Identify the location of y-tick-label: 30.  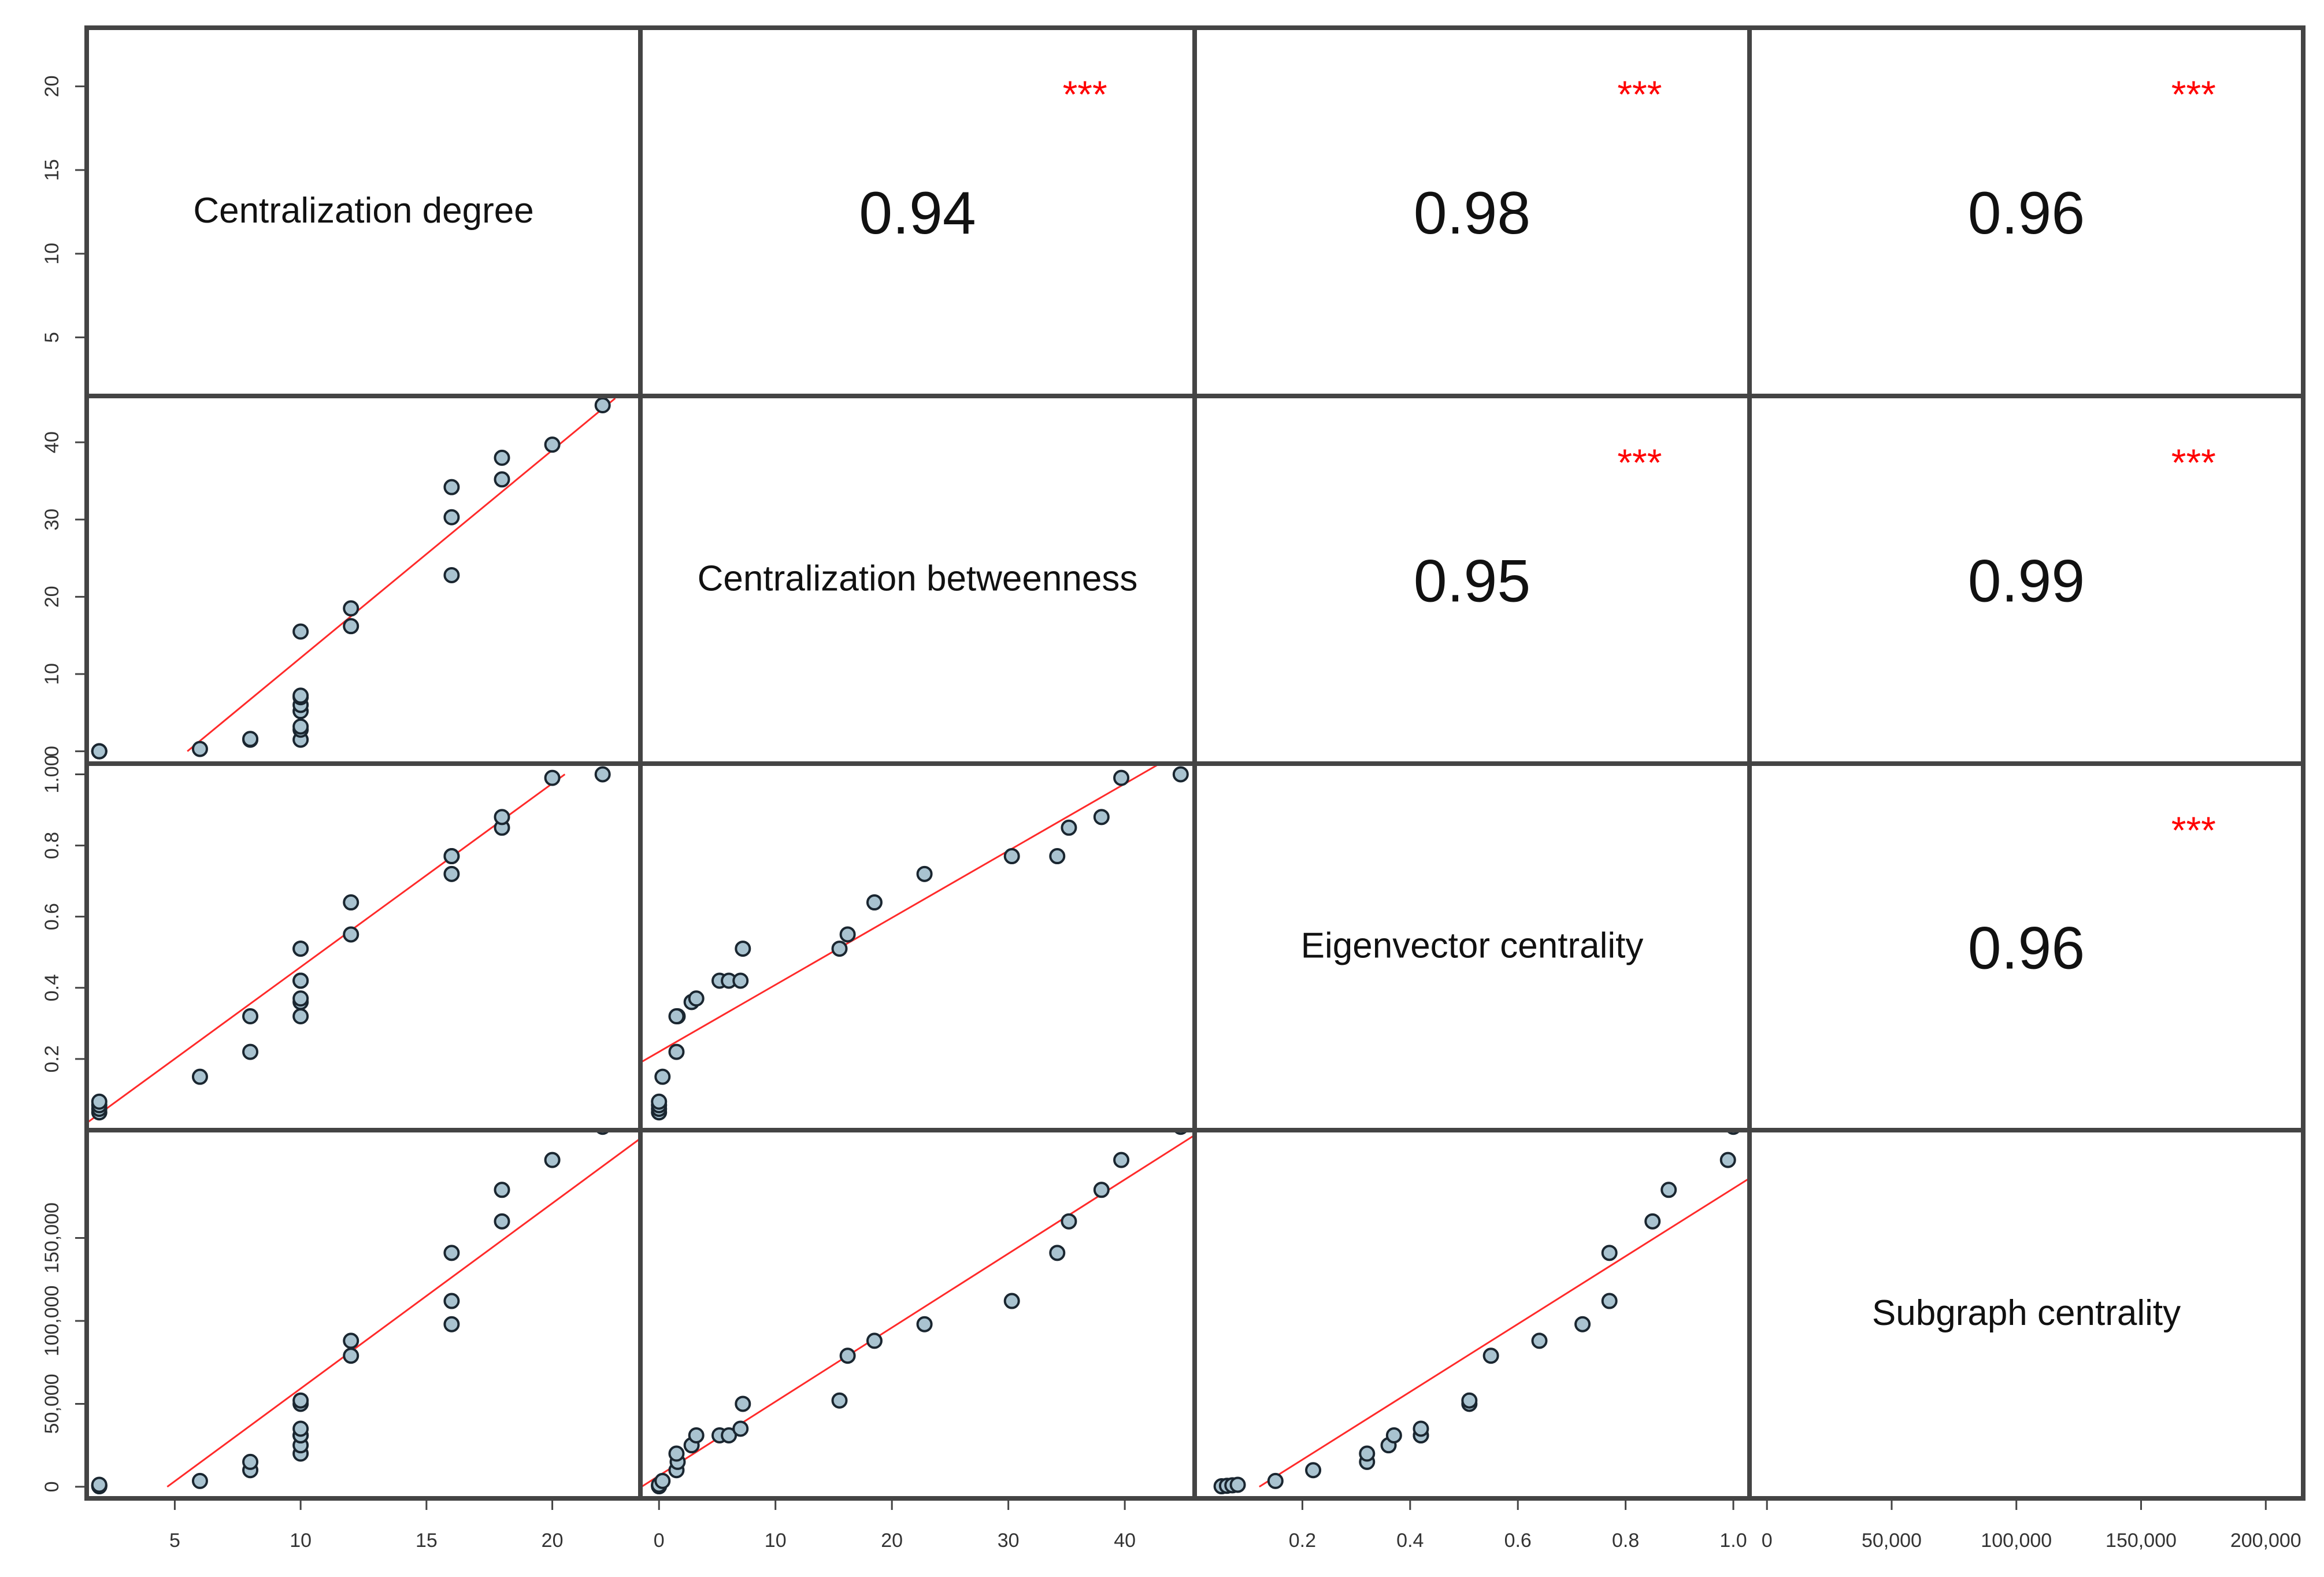
(52, 520).